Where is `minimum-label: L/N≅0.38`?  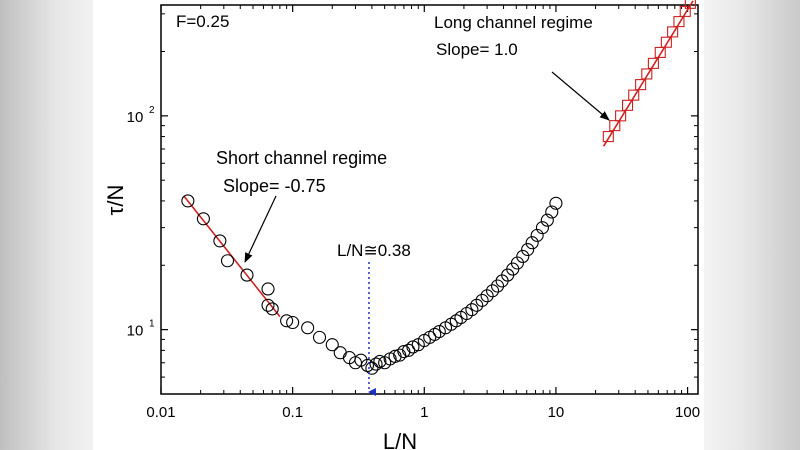
minimum-label: L/N≅0.38 is located at coordinates (374, 250).